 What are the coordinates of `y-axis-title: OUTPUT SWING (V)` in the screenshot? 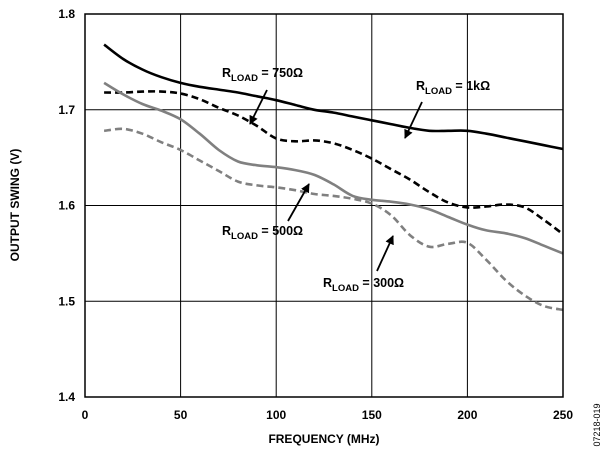 It's located at (15, 205).